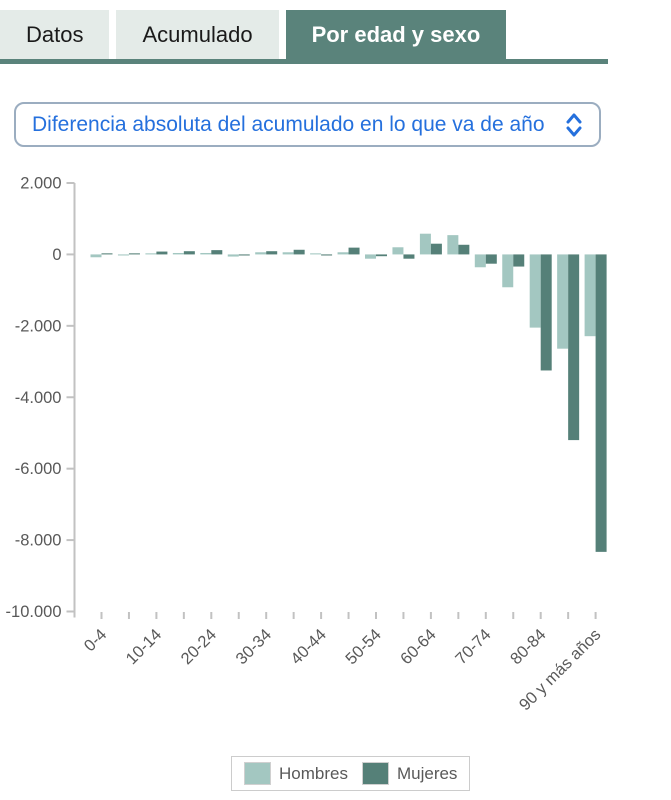 The height and width of the screenshot is (800, 671). Describe the element at coordinates (574, 124) in the screenshot. I see `select-chevrons-icon` at that location.